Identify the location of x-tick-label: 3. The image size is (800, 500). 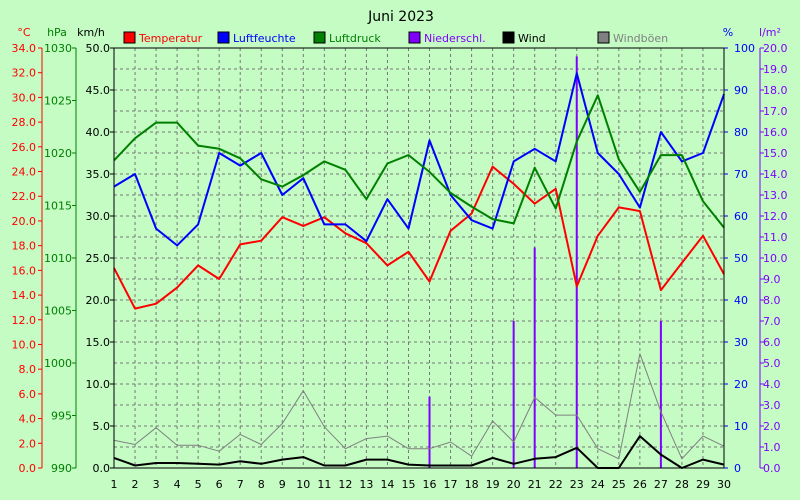
(156, 484).